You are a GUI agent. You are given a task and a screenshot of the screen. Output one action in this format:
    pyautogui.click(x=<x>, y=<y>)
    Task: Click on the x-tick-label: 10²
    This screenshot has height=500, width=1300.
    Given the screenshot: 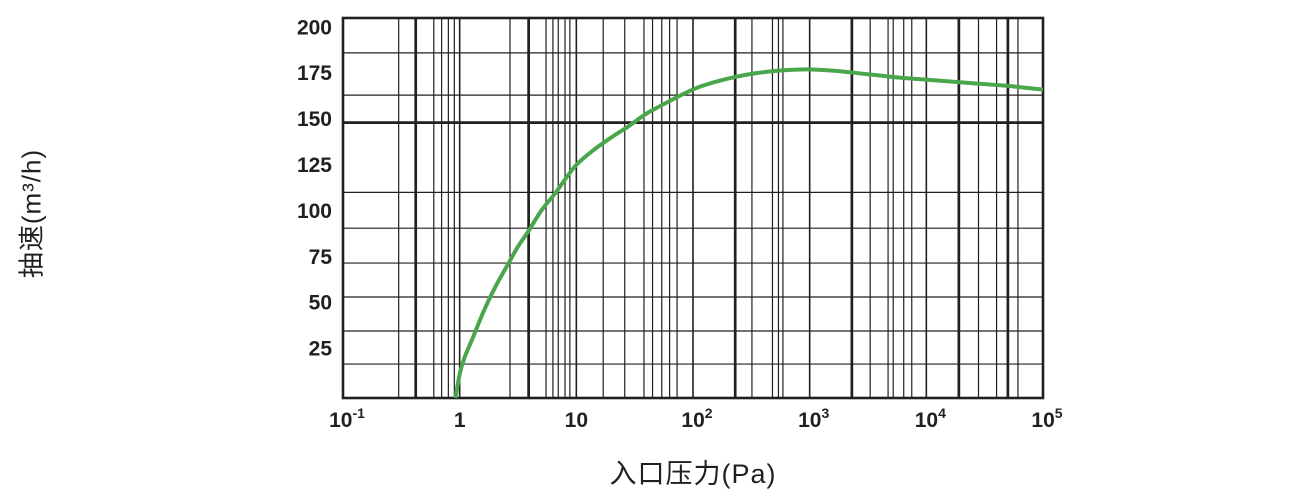 What is the action you would take?
    pyautogui.click(x=696, y=418)
    